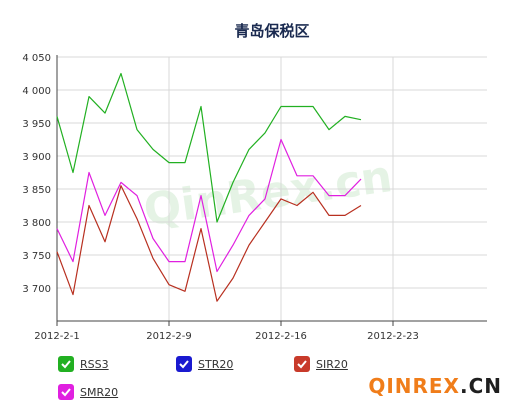  Describe the element at coordinates (393, 336) in the screenshot. I see `x-tick-label: 2012-2-23` at that location.